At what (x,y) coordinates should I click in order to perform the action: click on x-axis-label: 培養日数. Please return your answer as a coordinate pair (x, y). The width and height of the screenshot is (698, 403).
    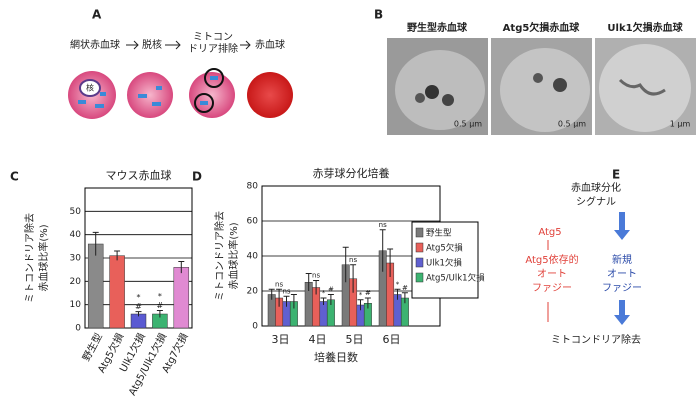
    Looking at the image, I should click on (336, 357).